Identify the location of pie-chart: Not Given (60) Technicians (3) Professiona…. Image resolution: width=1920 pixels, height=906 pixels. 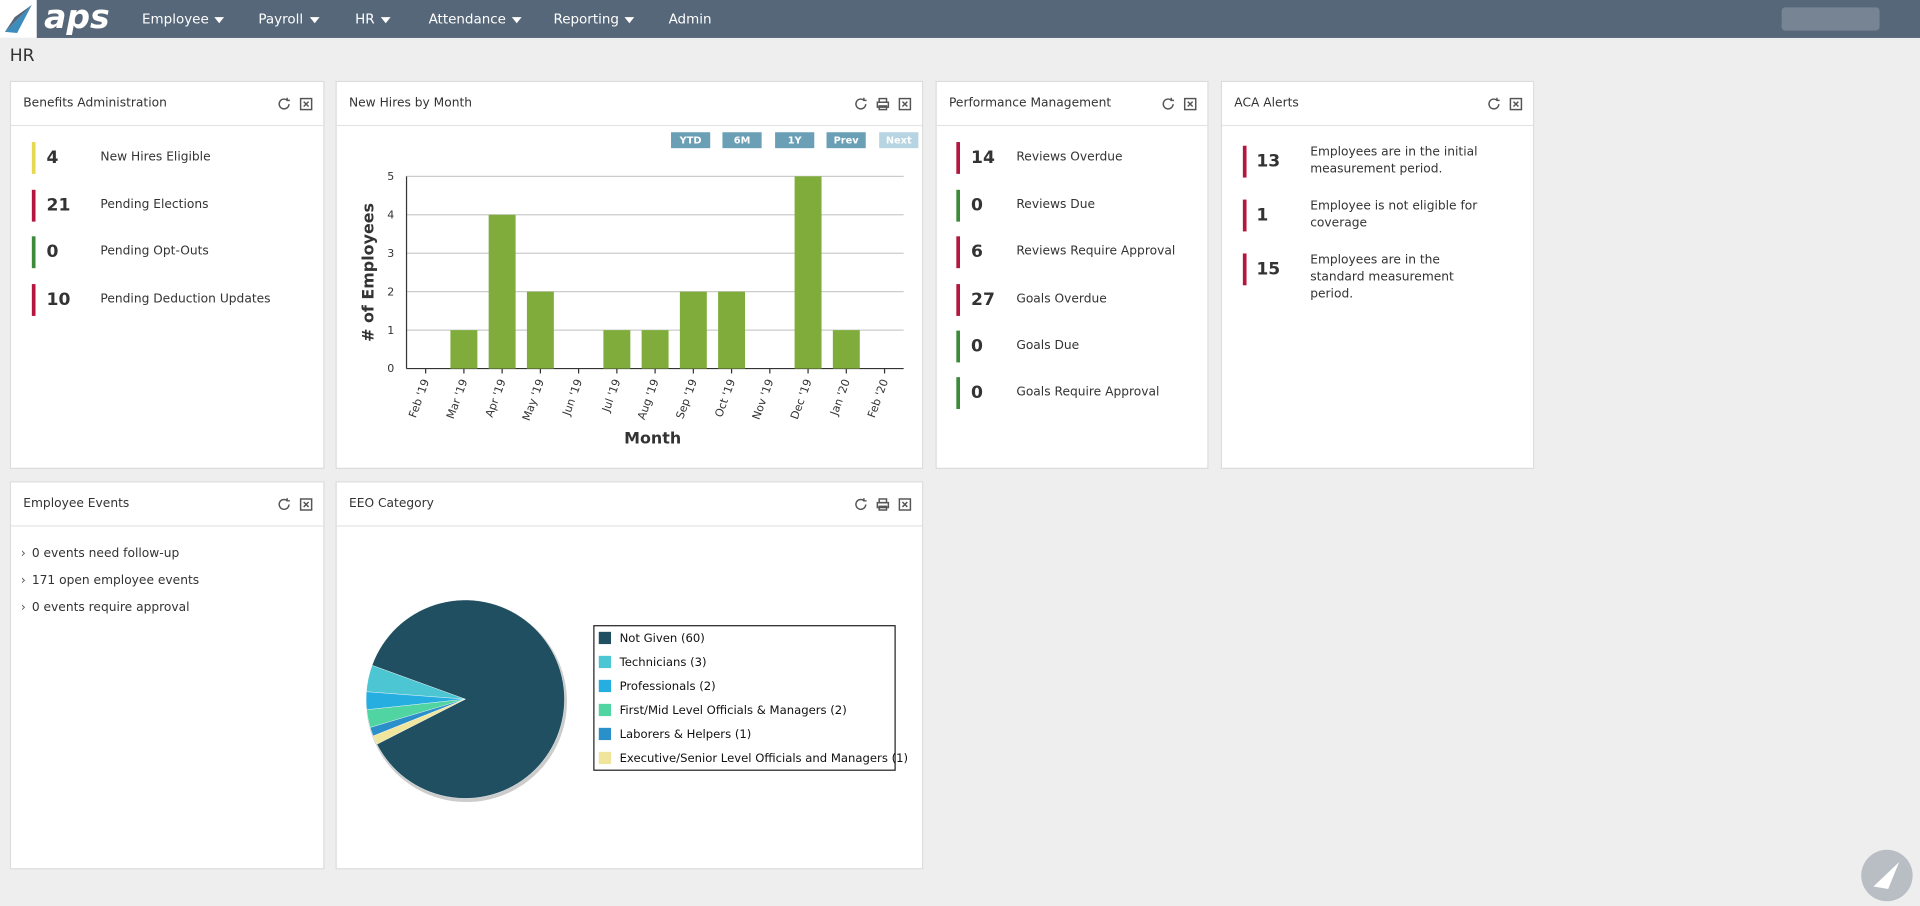
(636, 701).